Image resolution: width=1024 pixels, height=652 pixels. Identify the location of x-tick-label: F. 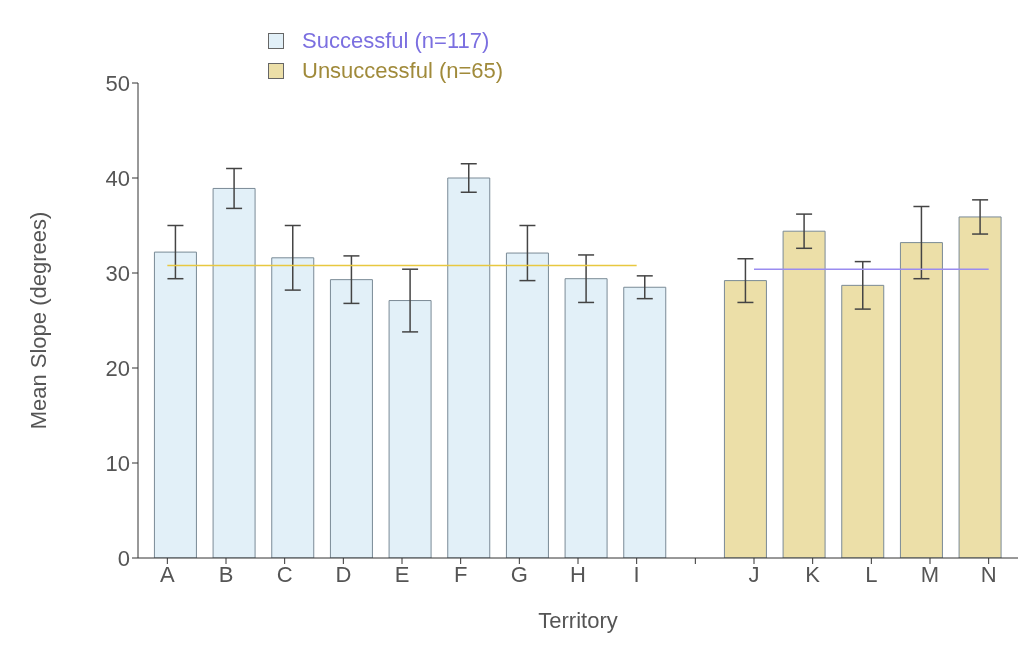
(460, 574).